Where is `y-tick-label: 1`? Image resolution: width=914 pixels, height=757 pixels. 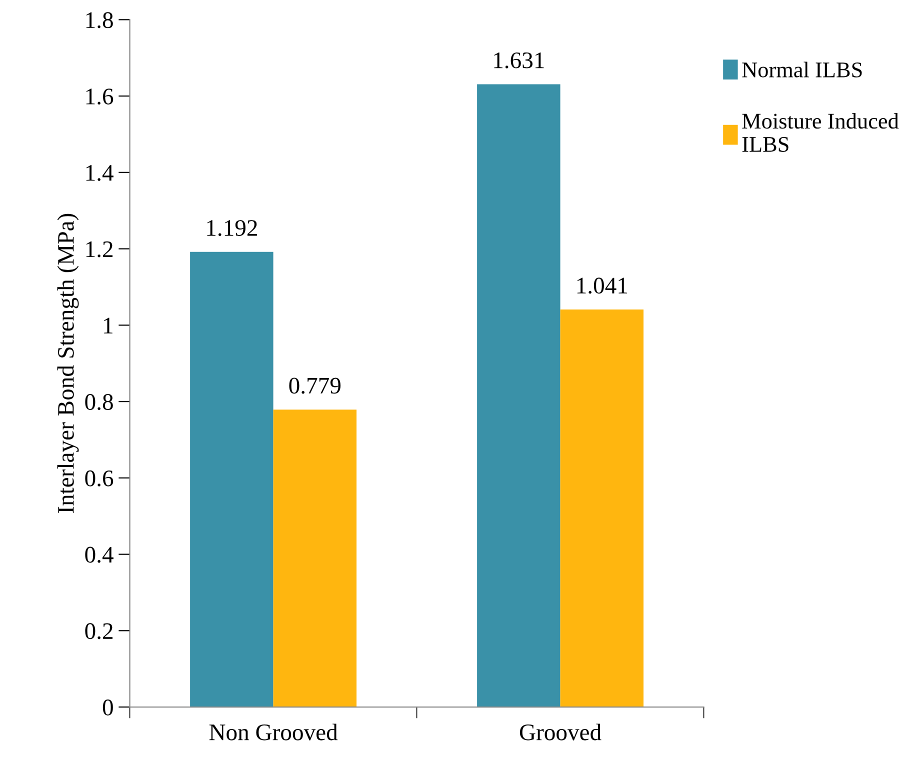
y-tick-label: 1 is located at coordinates (108, 326).